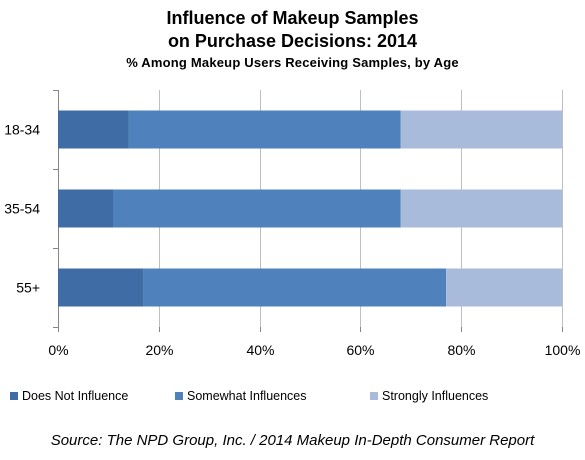 The image size is (585, 460). I want to click on x-tick-label: 40%, so click(260, 350).